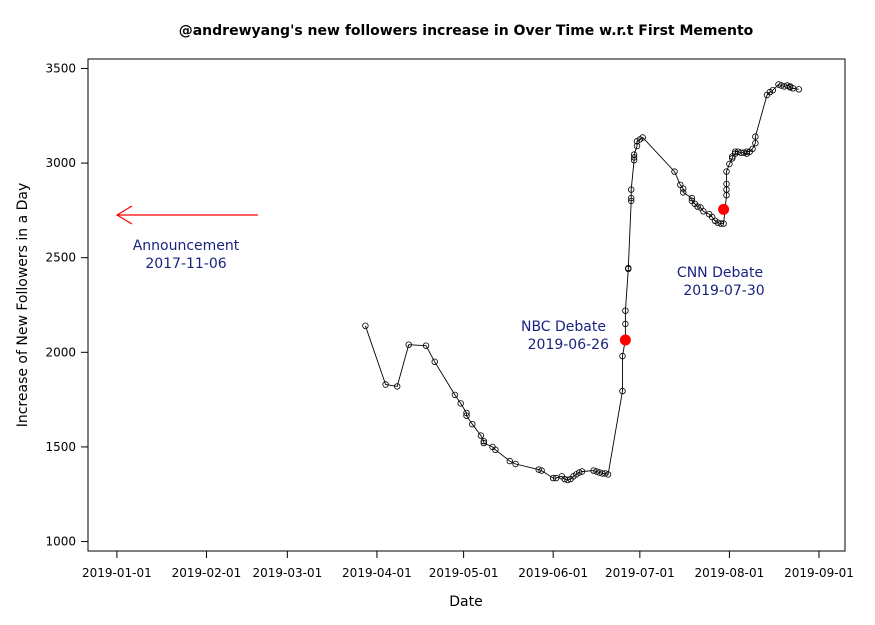 The image size is (875, 625). Describe the element at coordinates (60, 352) in the screenshot. I see `y-tick-label: 2000` at that location.